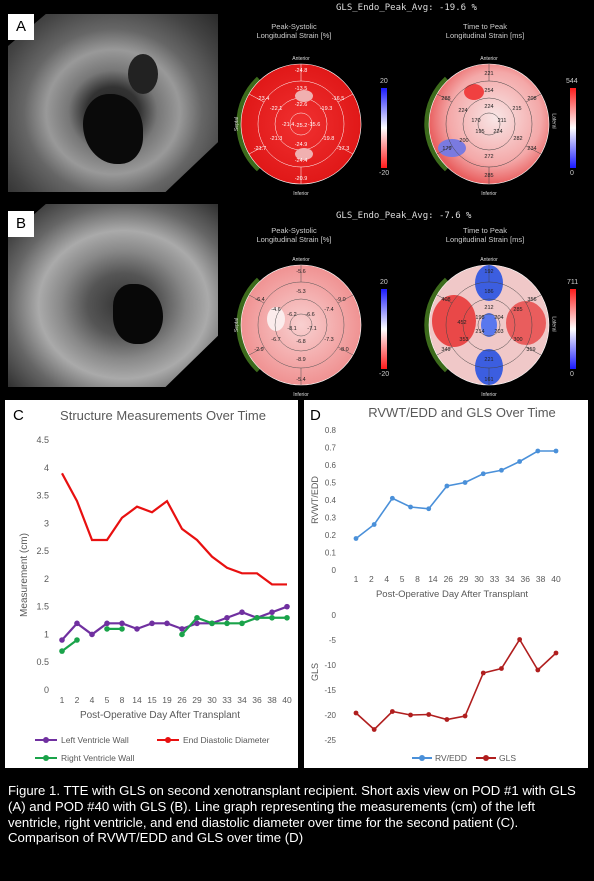 This screenshot has height=881, width=594. I want to click on strain-value: -22.1, so click(276, 109).